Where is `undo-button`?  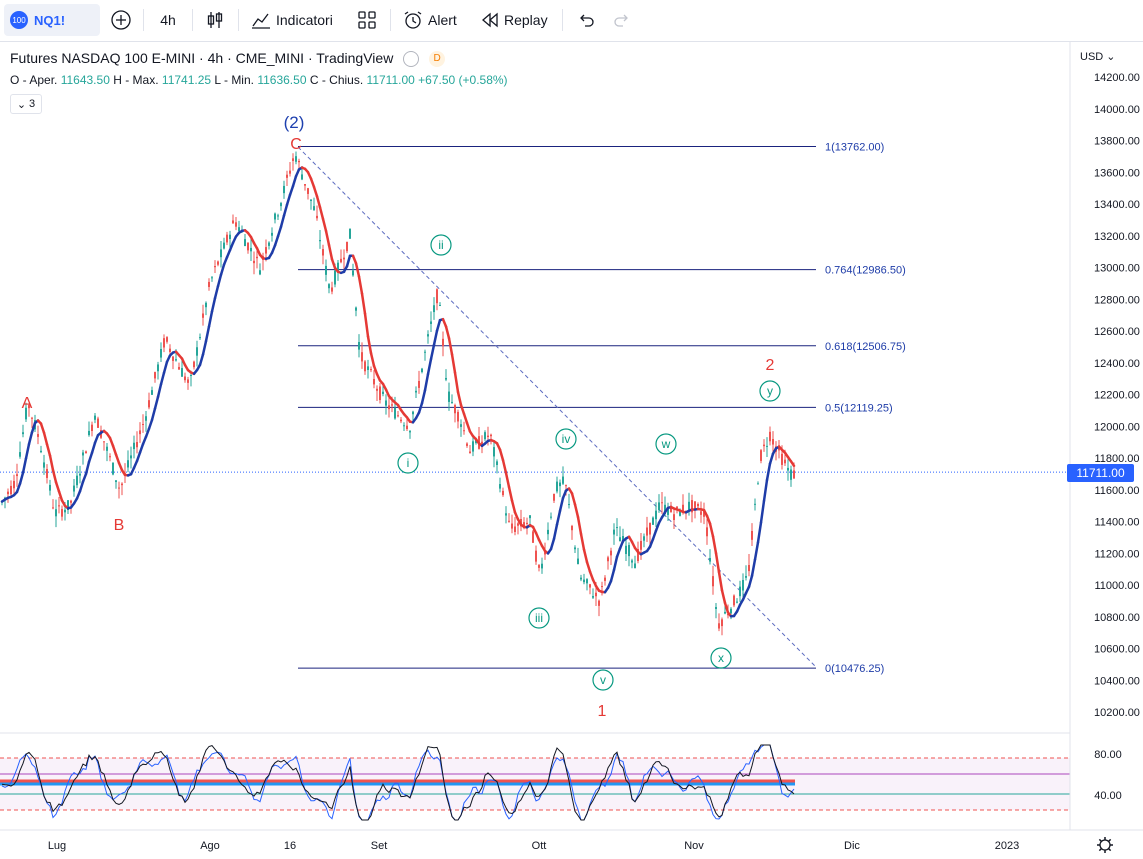 undo-button is located at coordinates (586, 20).